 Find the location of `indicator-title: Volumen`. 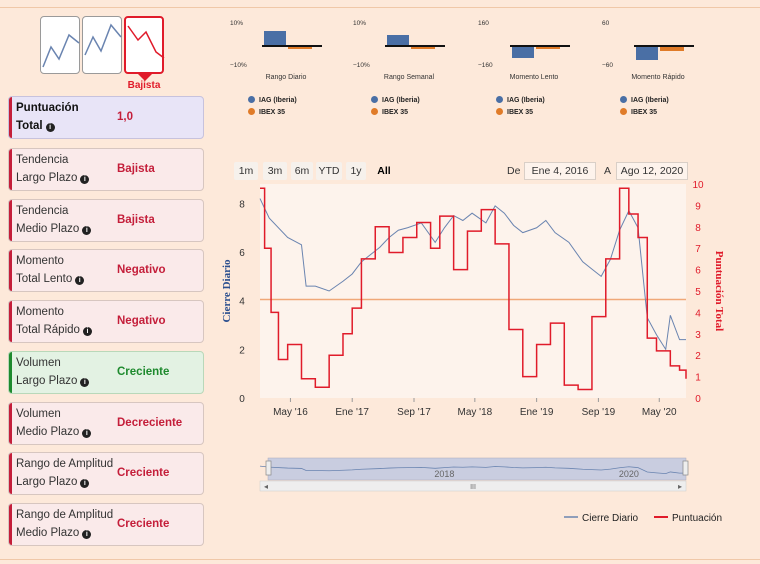

indicator-title: Volumen is located at coordinates (38, 363).